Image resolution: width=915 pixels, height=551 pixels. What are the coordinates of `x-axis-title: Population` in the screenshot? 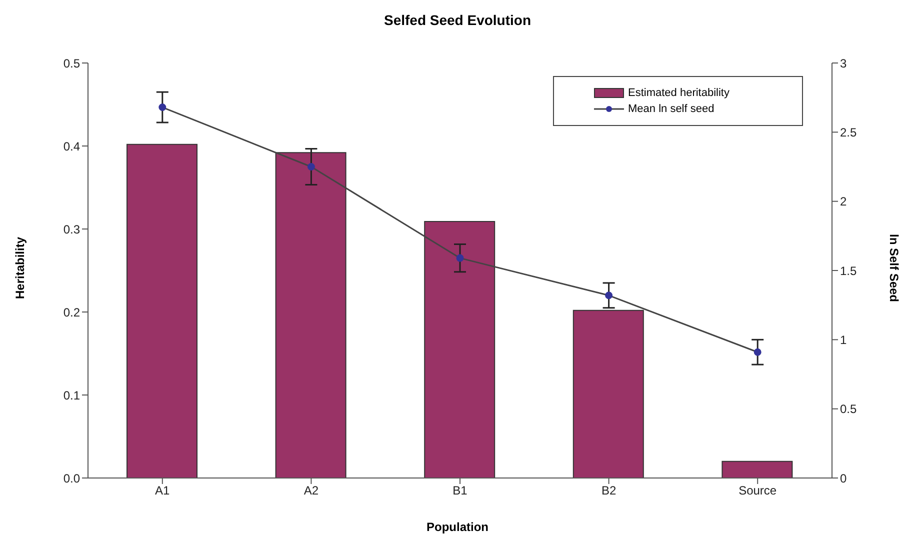 It's located at (458, 527).